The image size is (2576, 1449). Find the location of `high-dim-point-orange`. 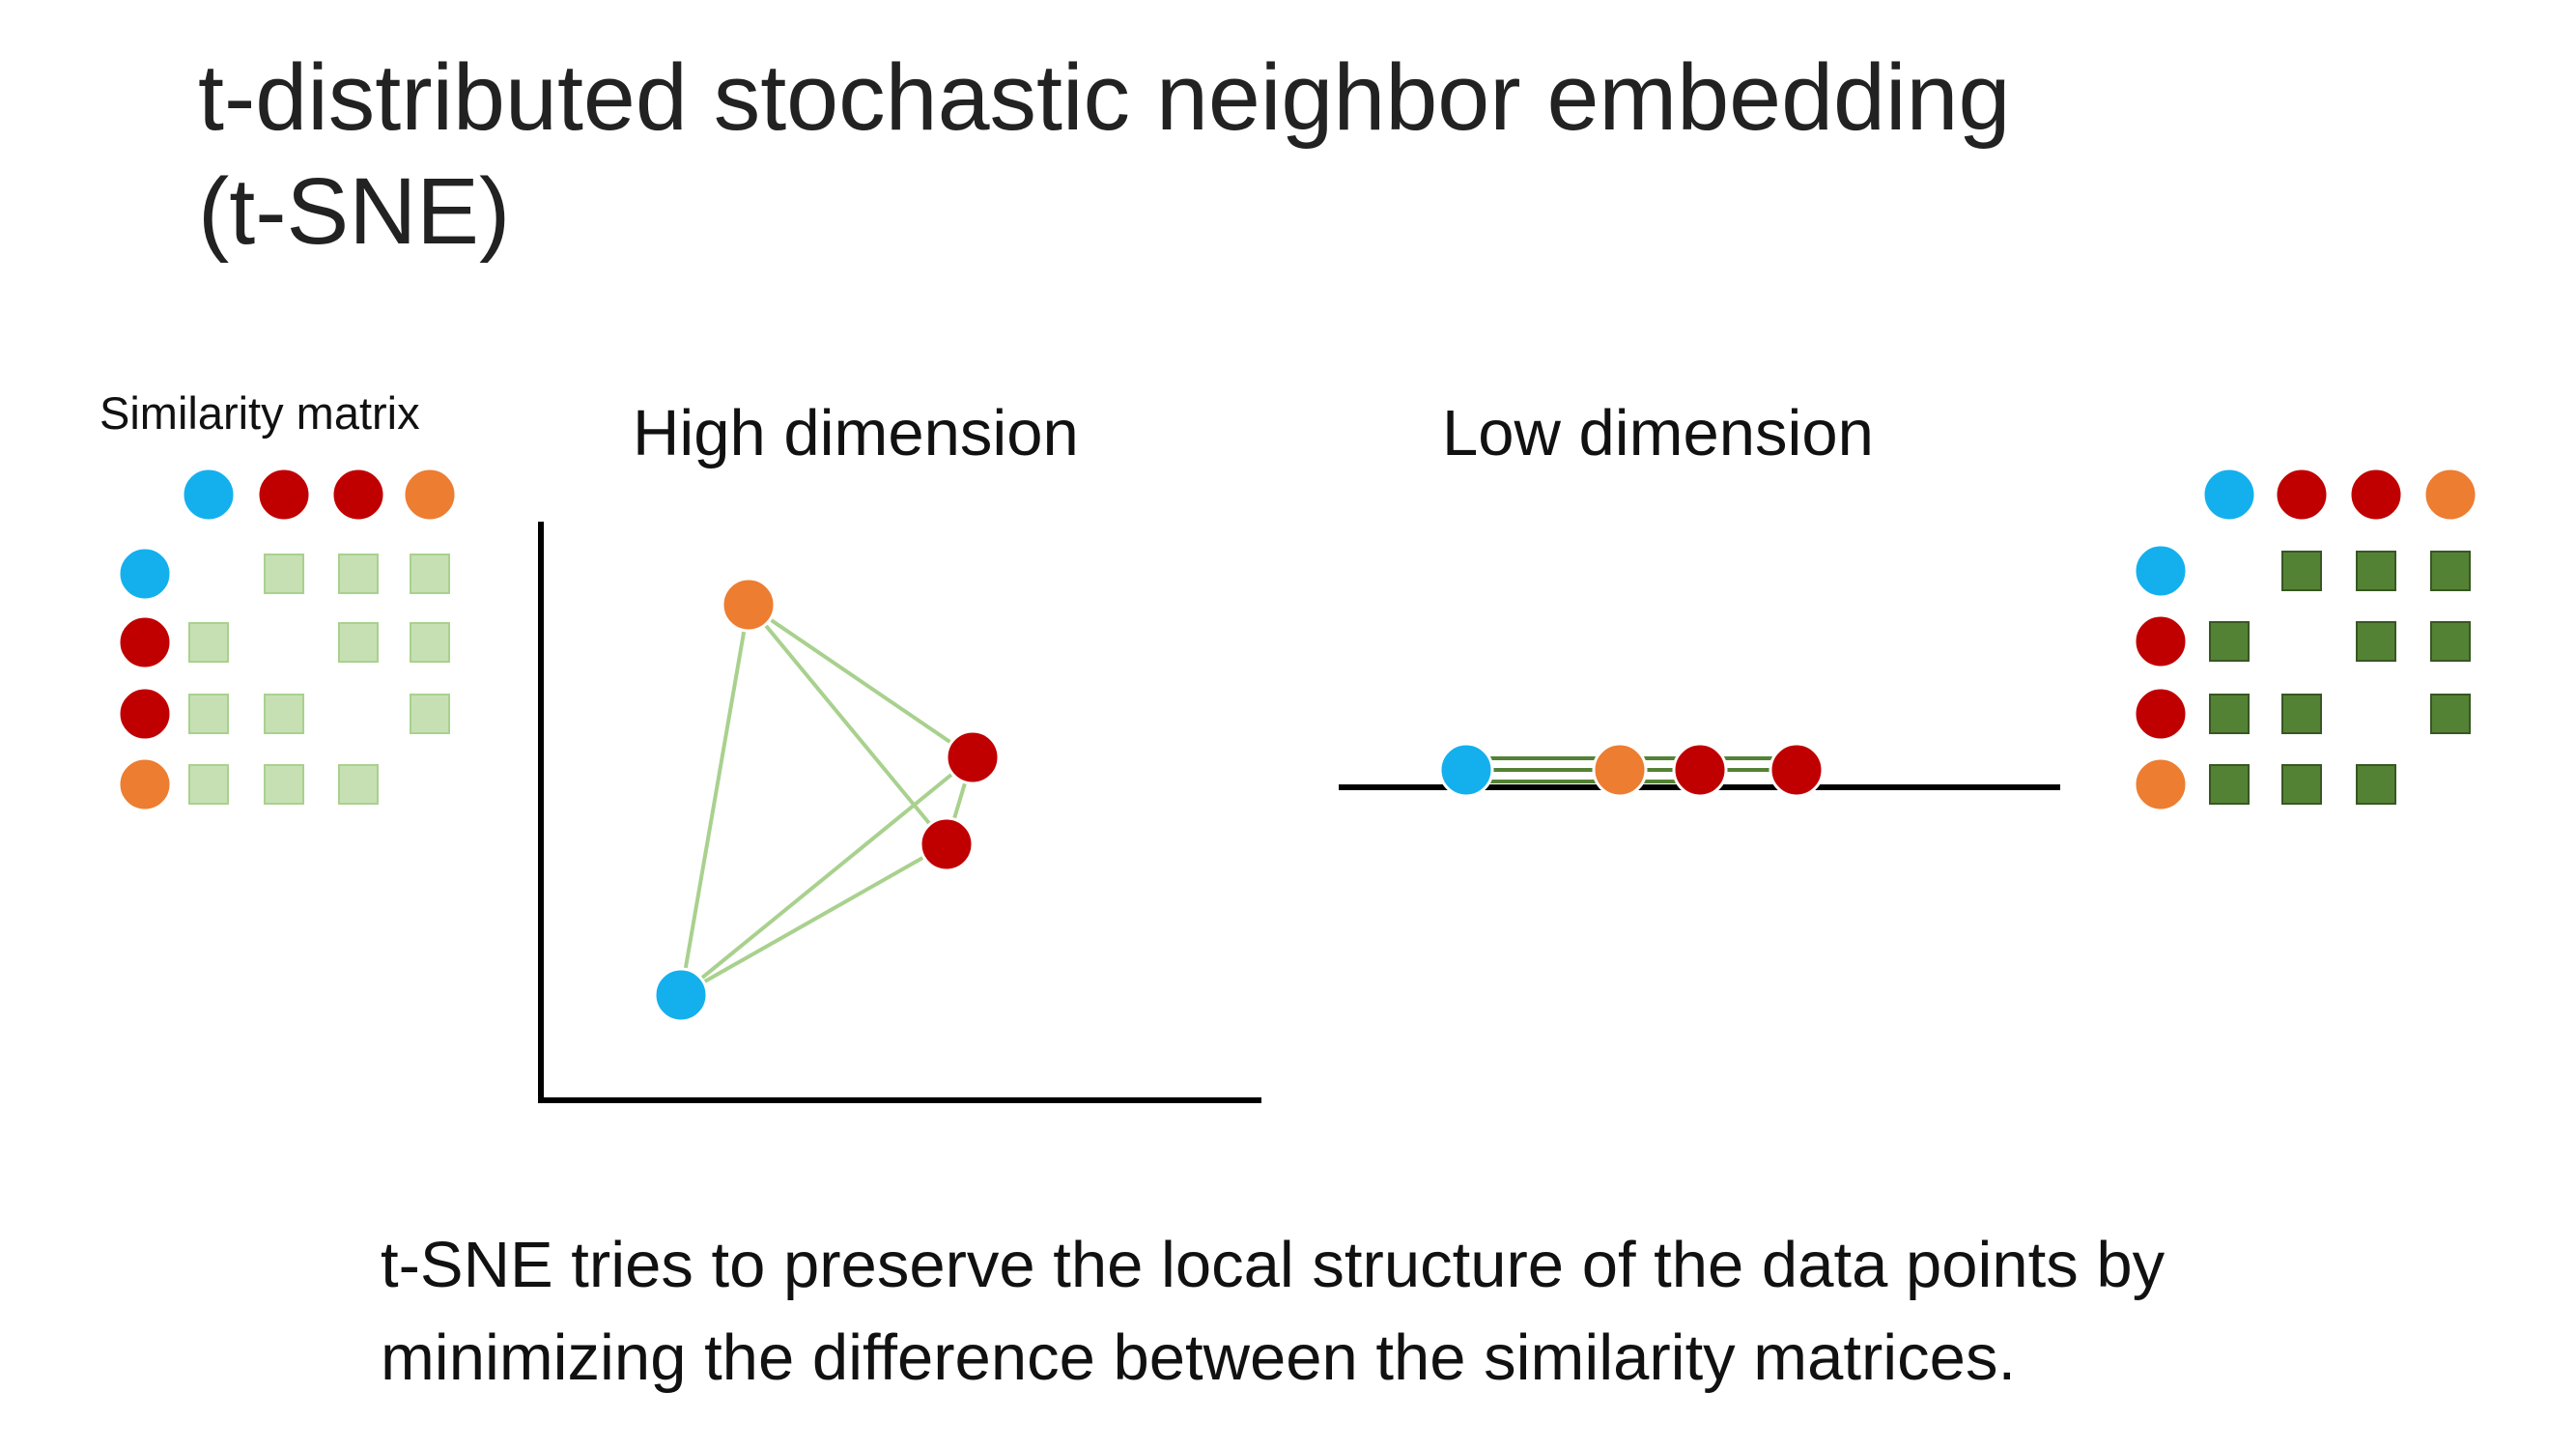

high-dim-point-orange is located at coordinates (749, 605).